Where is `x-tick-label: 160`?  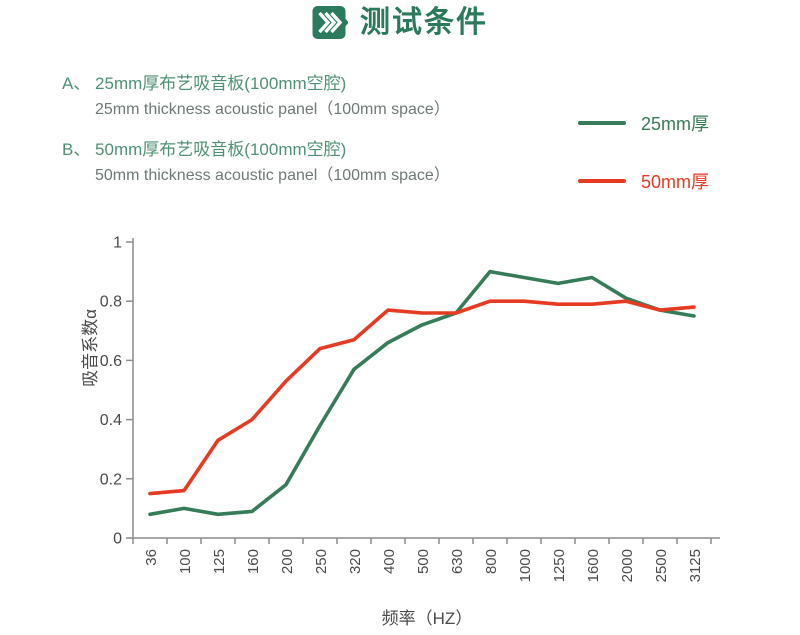
x-tick-label: 160 is located at coordinates (253, 561).